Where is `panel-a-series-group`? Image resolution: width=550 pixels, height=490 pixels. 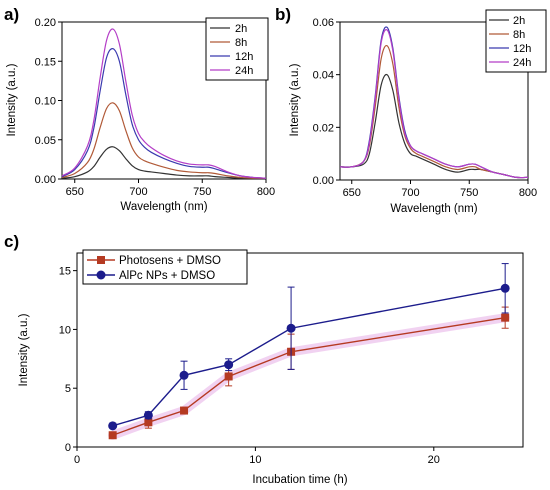 panel-a-series-group is located at coordinates (164, 103).